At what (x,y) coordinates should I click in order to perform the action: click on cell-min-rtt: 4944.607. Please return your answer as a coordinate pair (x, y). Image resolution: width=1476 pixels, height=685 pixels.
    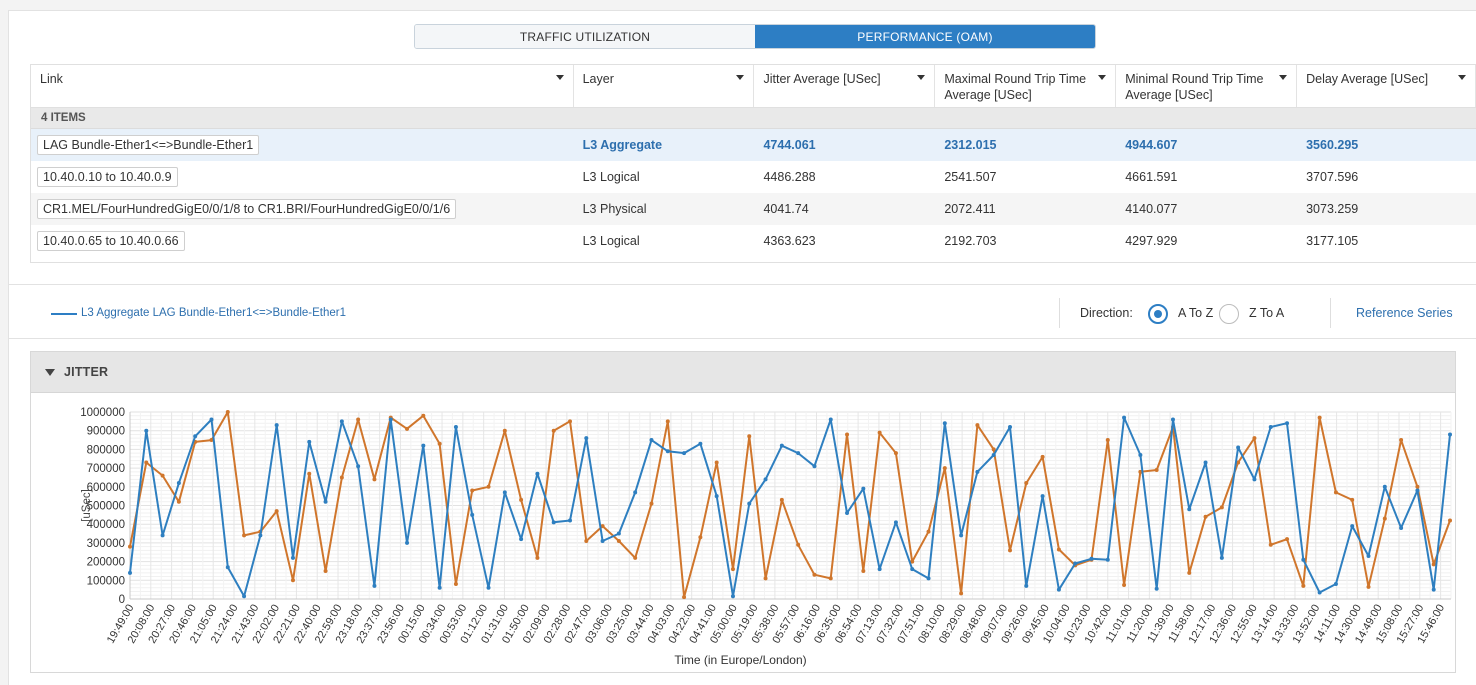
    Looking at the image, I should click on (1151, 145).